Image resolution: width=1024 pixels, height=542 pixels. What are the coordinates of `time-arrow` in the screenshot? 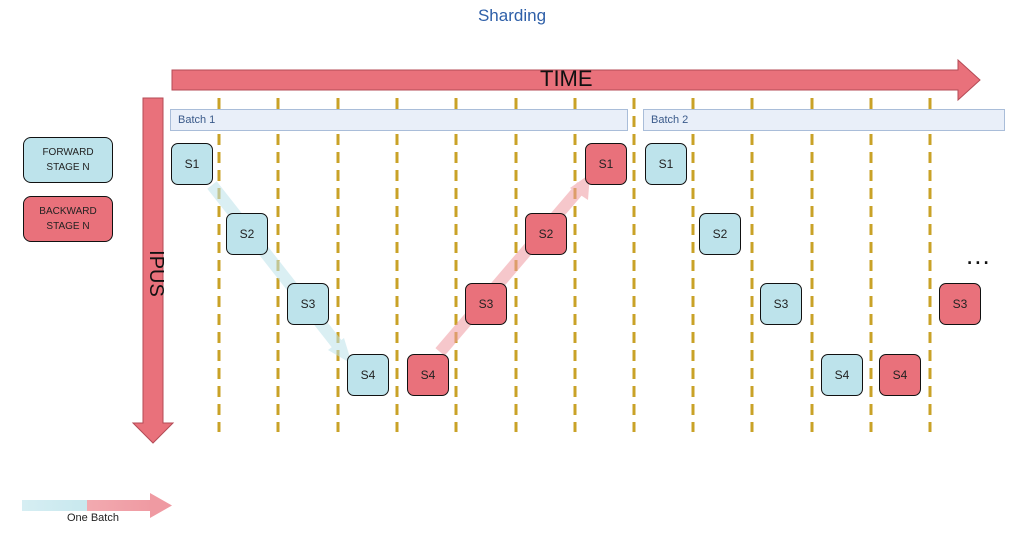 It's located at (576, 80).